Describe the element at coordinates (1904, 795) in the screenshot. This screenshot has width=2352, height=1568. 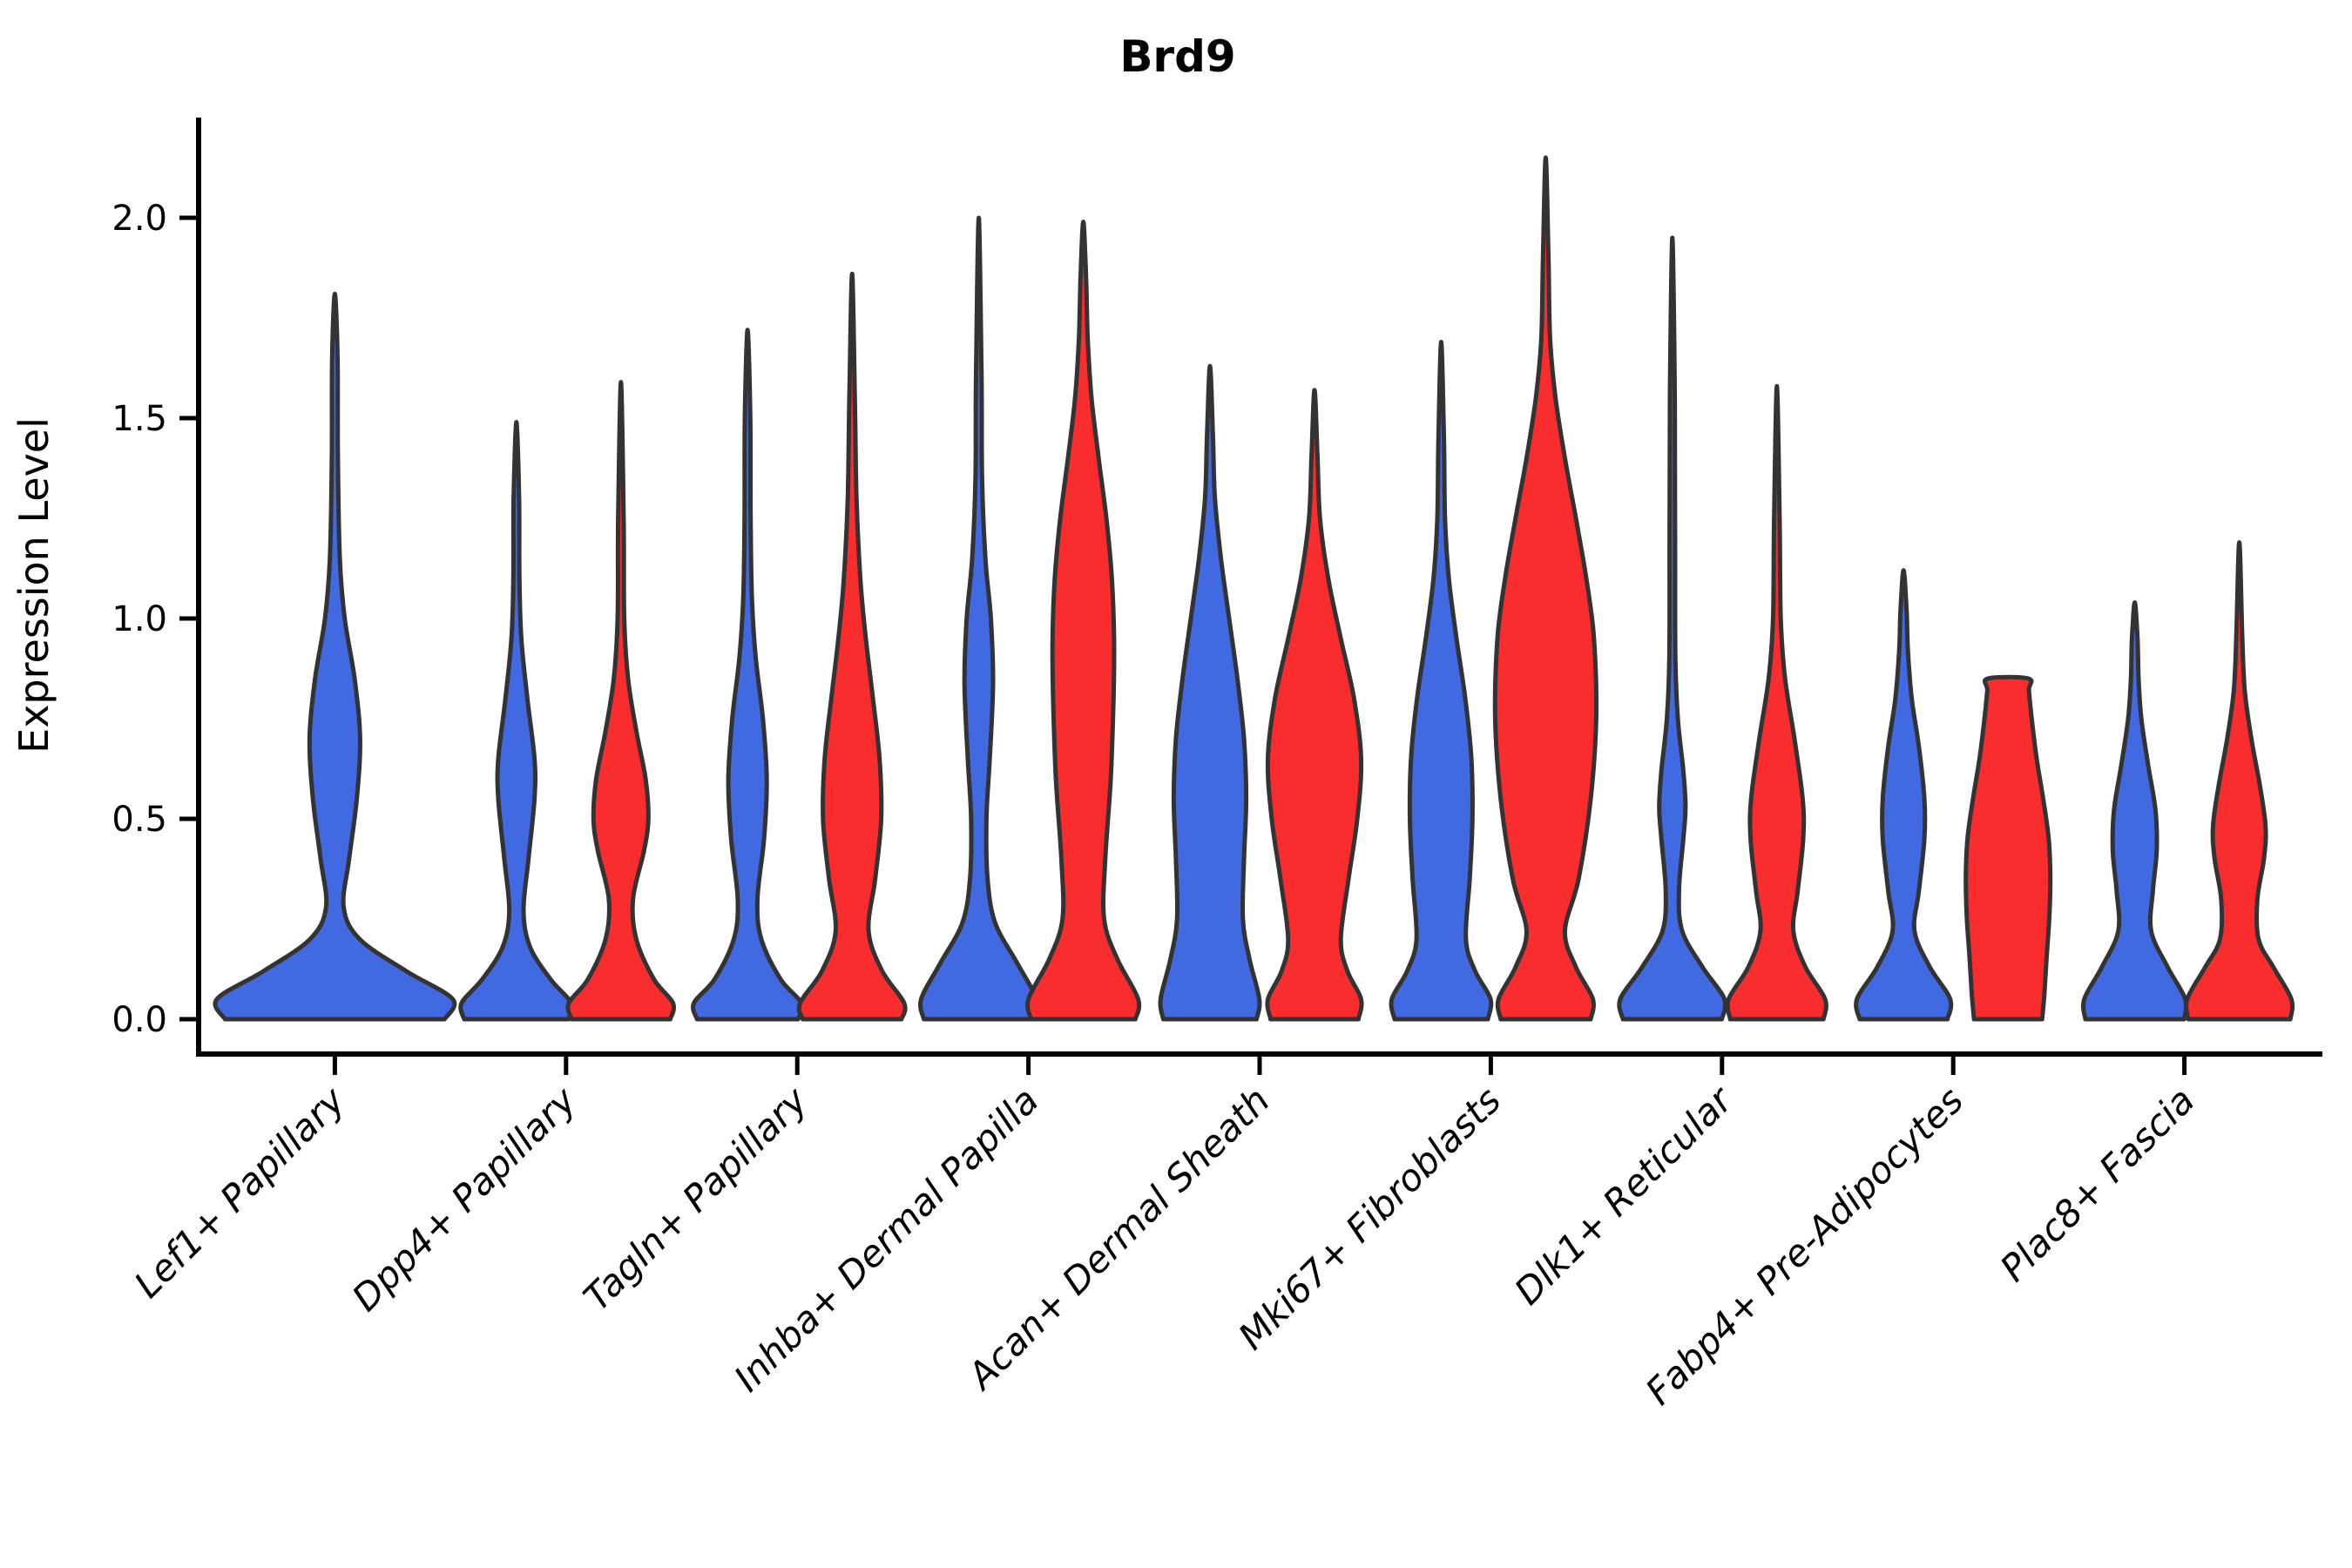
I see `violin-blue-fabp4-pre-adipocytes` at that location.